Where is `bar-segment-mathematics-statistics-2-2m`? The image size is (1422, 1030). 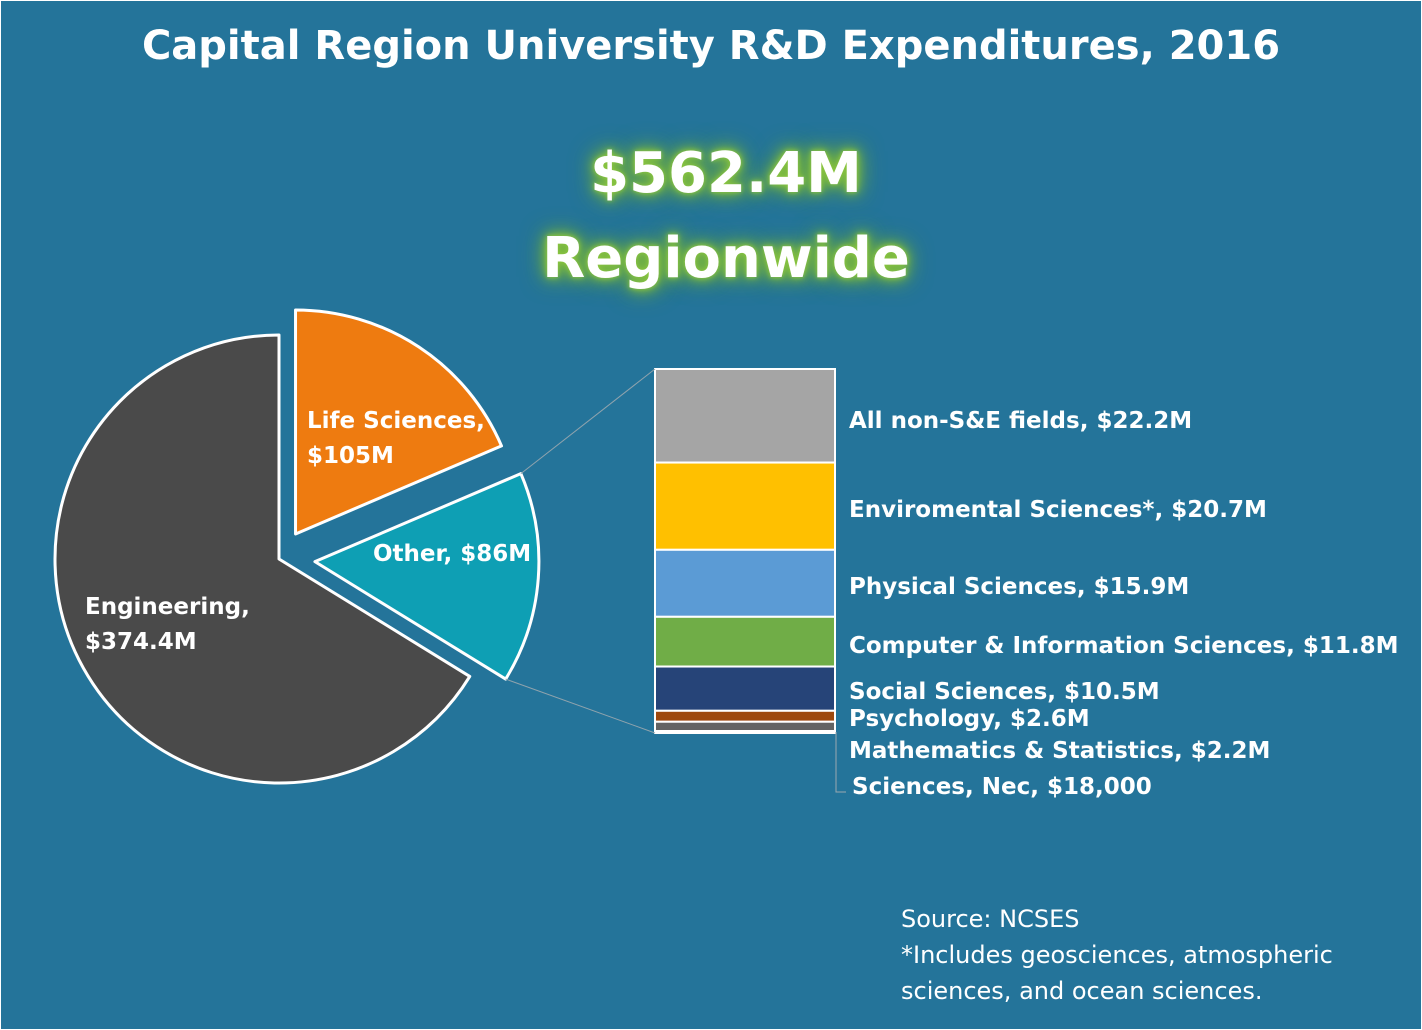 bar-segment-mathematics-statistics-2-2m is located at coordinates (745, 726).